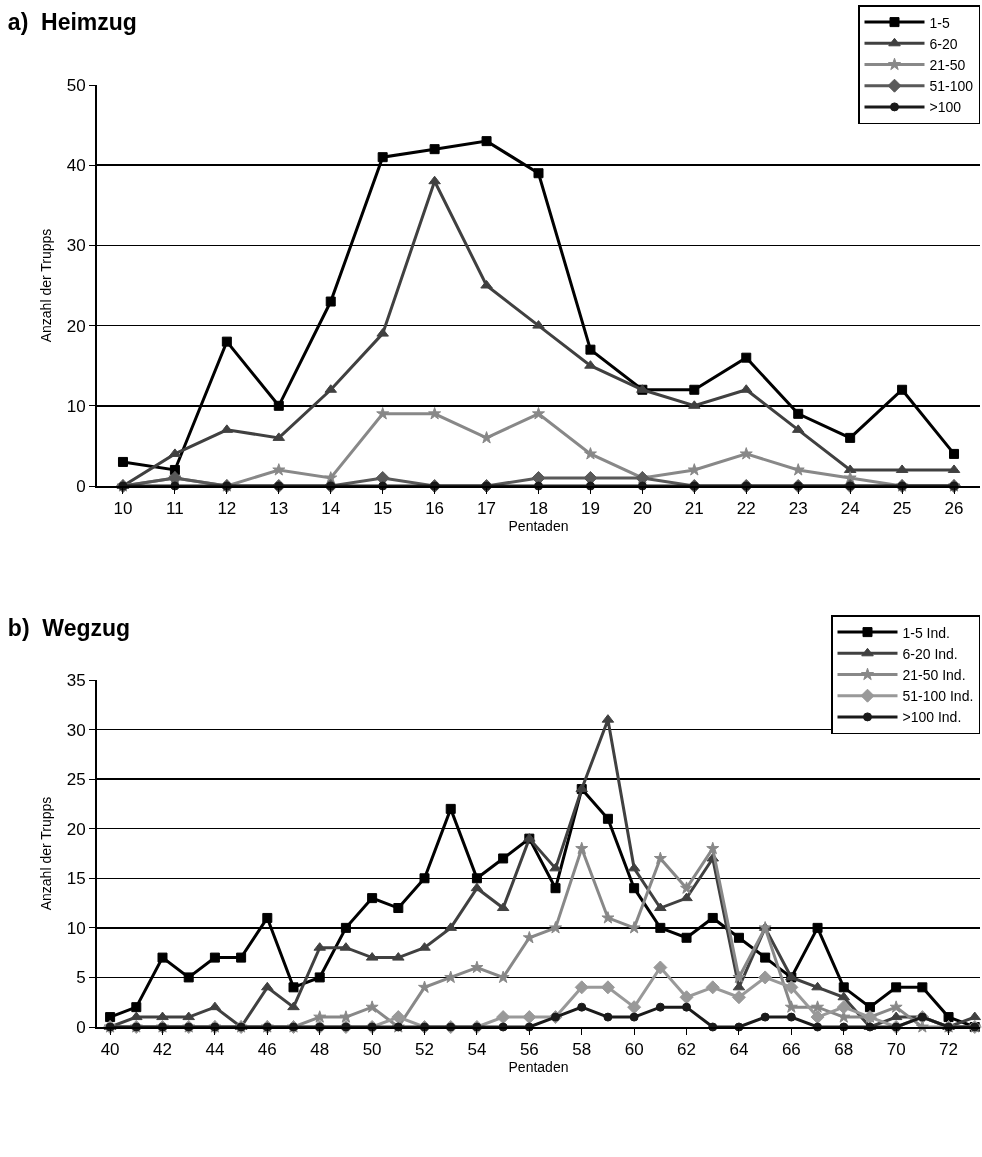  I want to click on x-tick-label: 50, so click(372, 1050).